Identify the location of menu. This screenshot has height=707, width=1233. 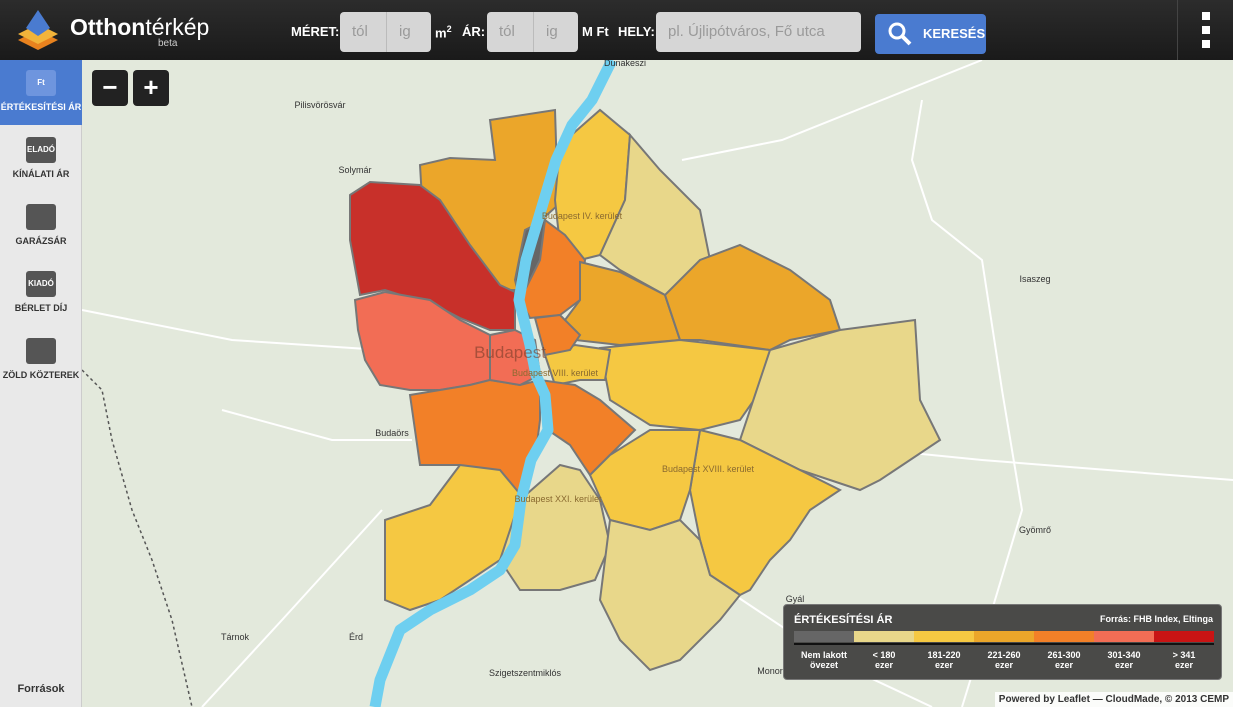
(1205, 30).